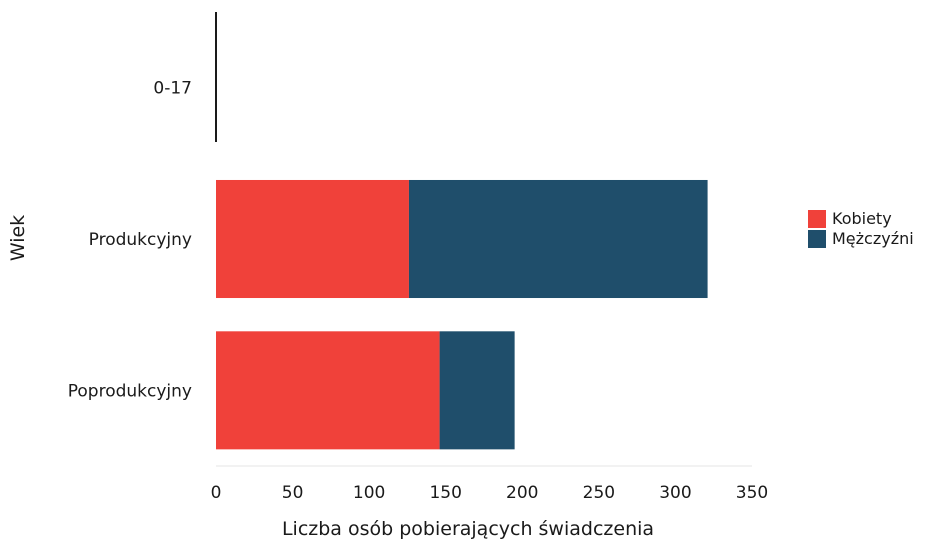  I want to click on y-axis-title: Wiek, so click(18, 238).